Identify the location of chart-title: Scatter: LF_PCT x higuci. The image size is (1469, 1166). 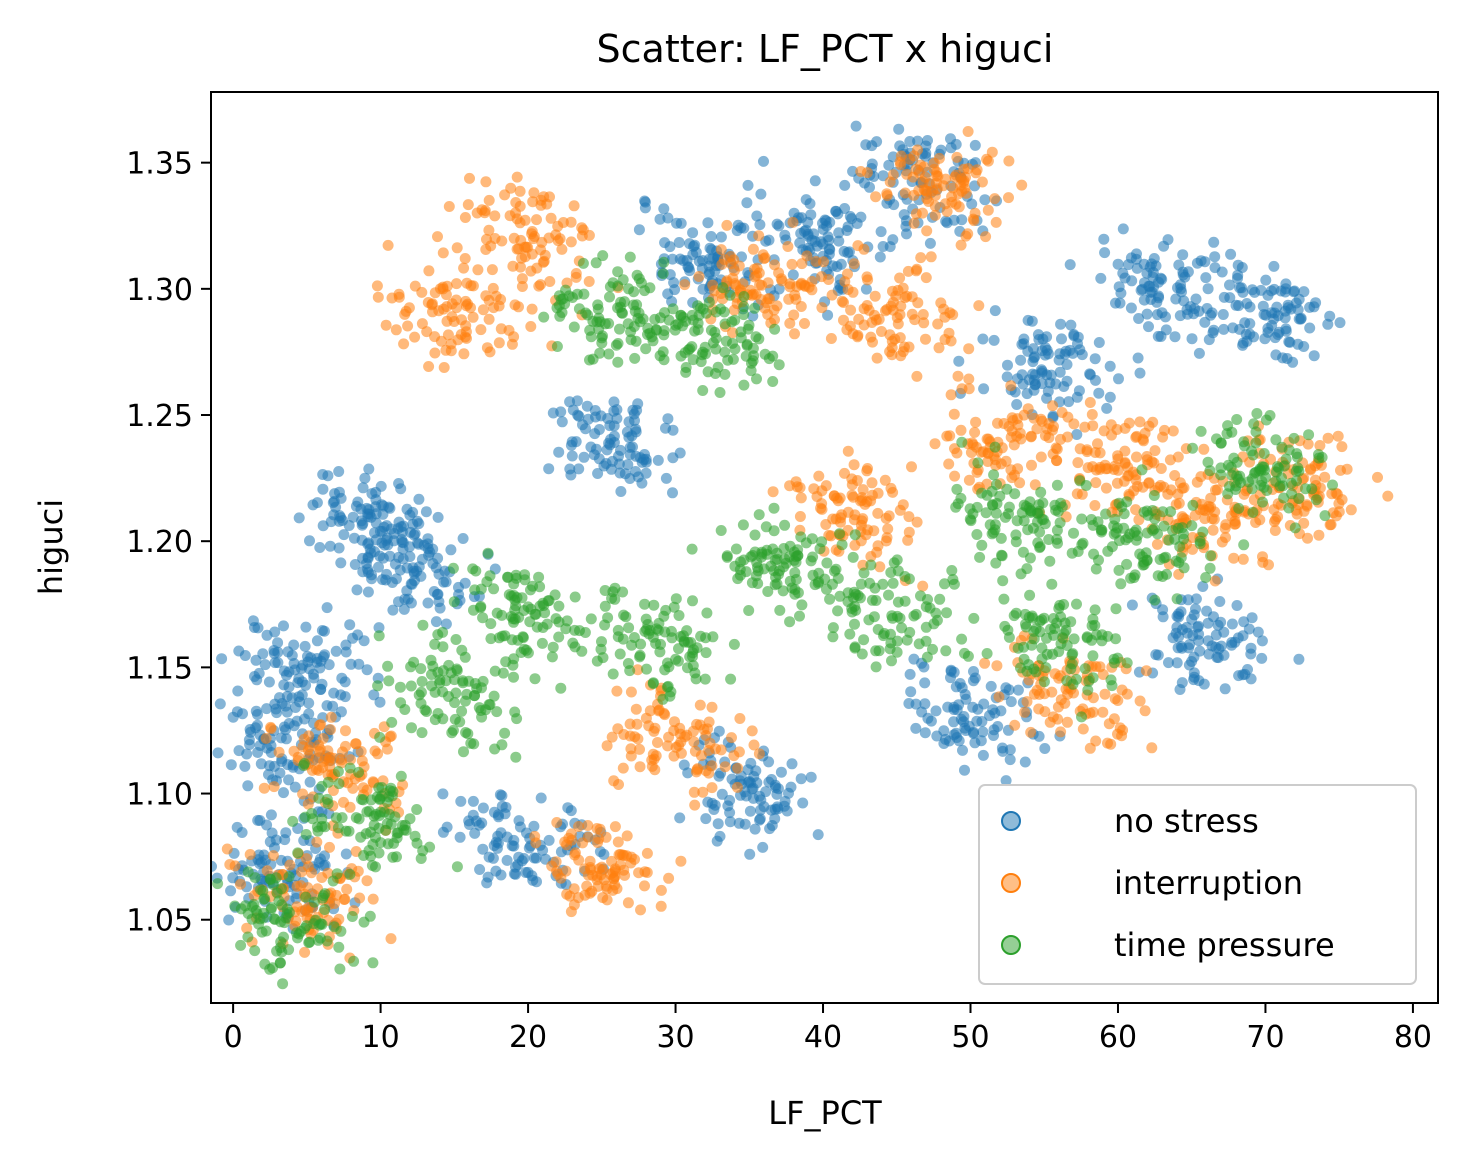
(825, 49).